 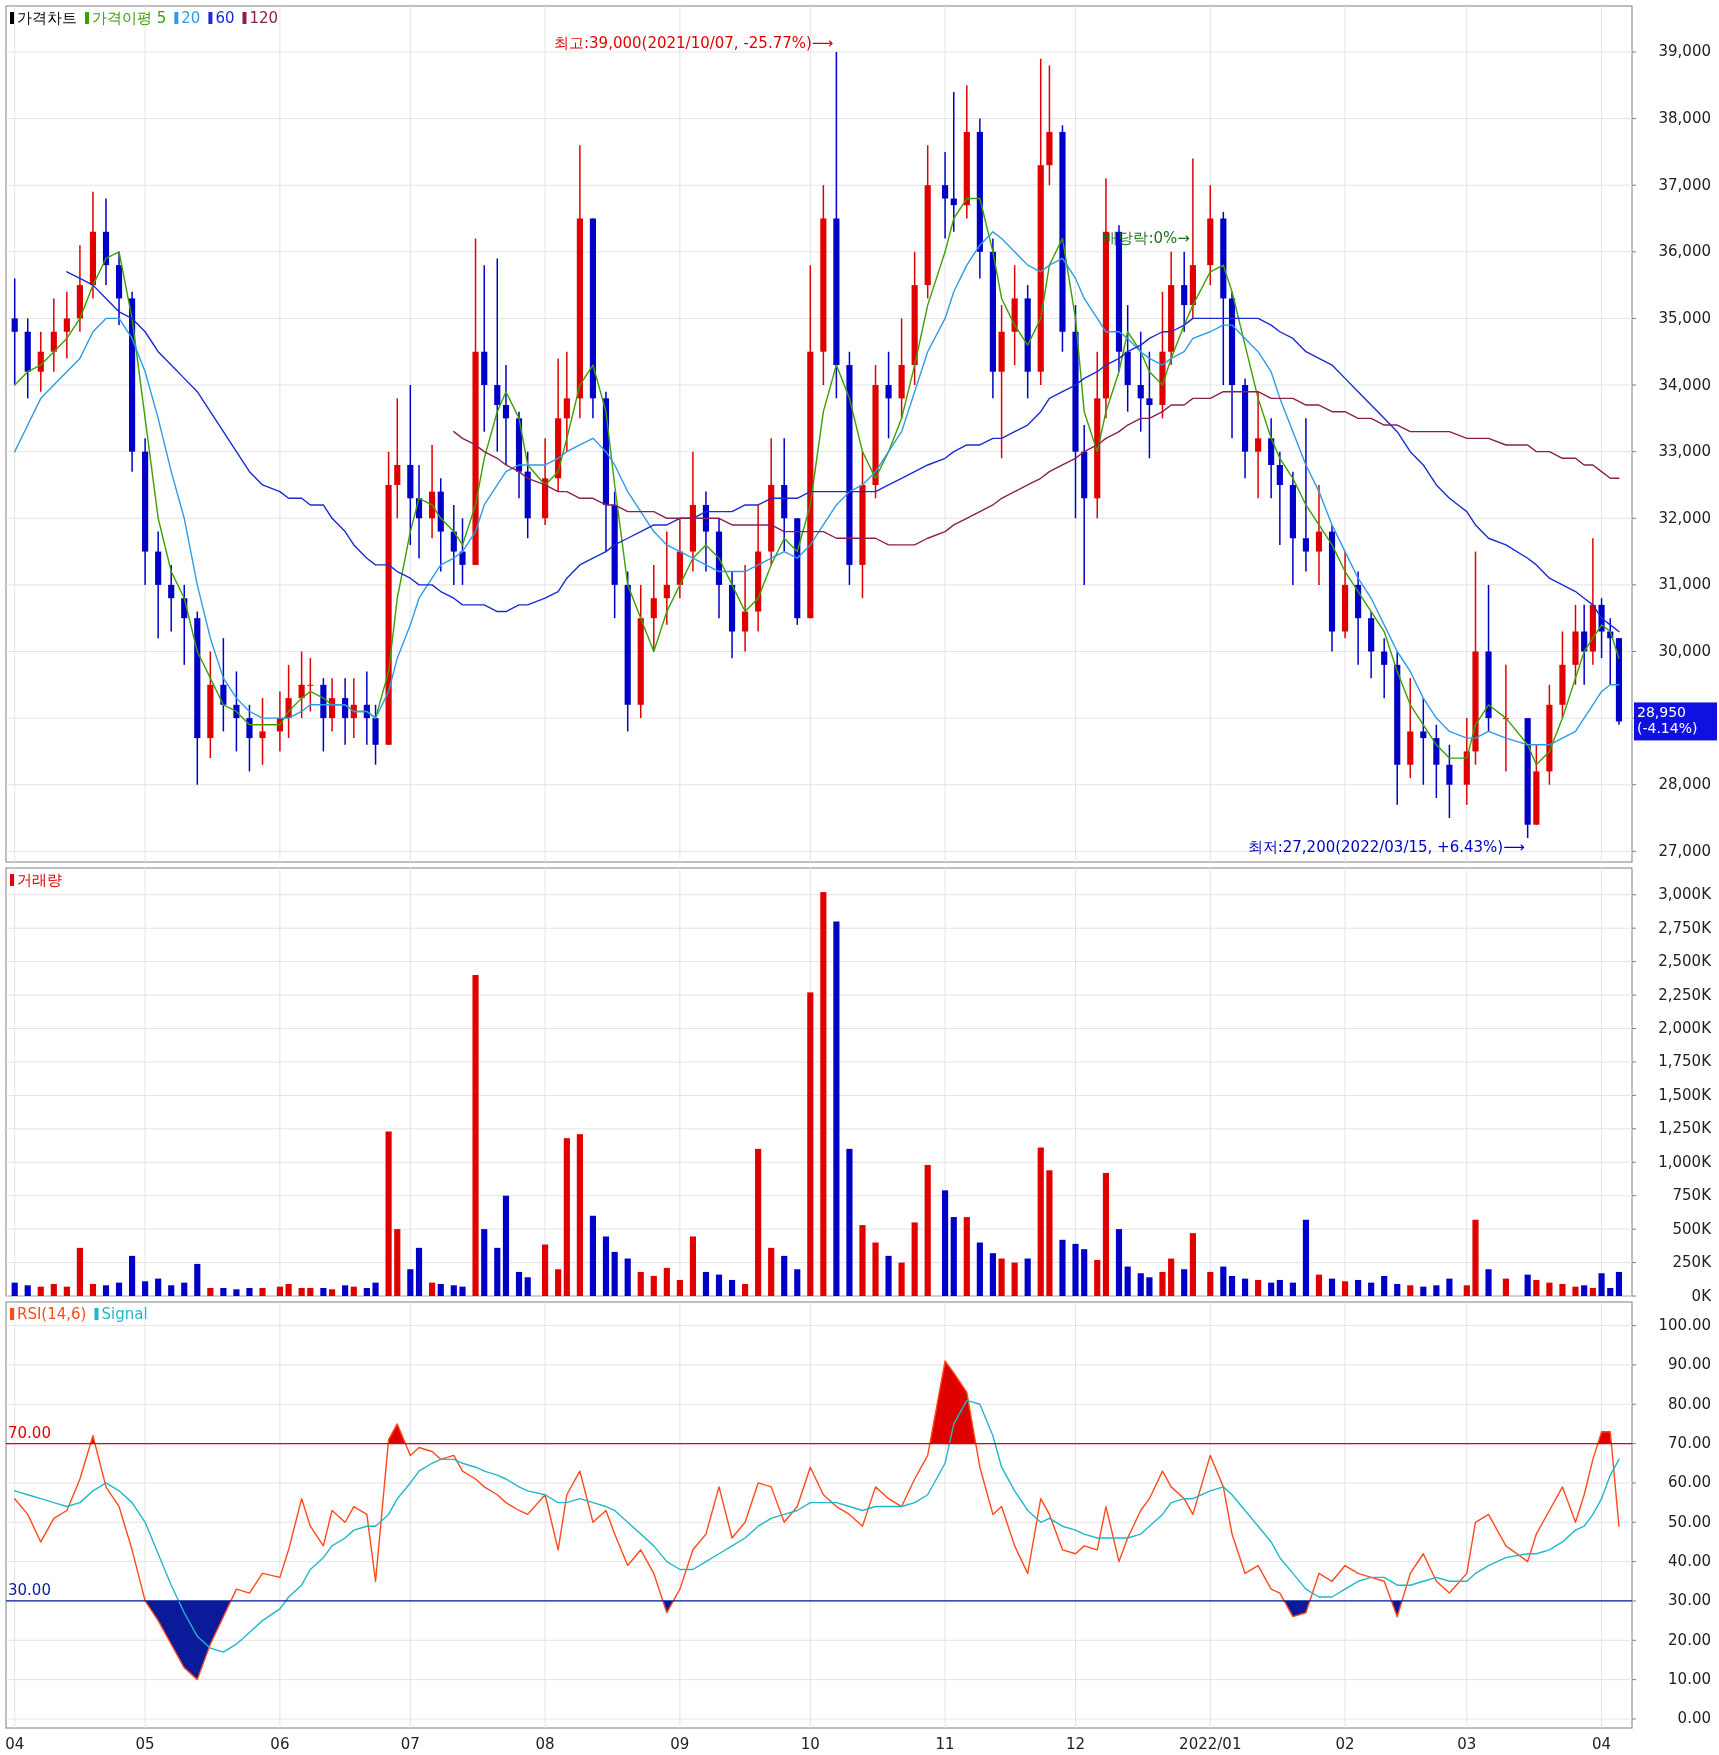 What do you see at coordinates (52, 1313) in the screenshot?
I see `legend-label: RSI(14,6)` at bounding box center [52, 1313].